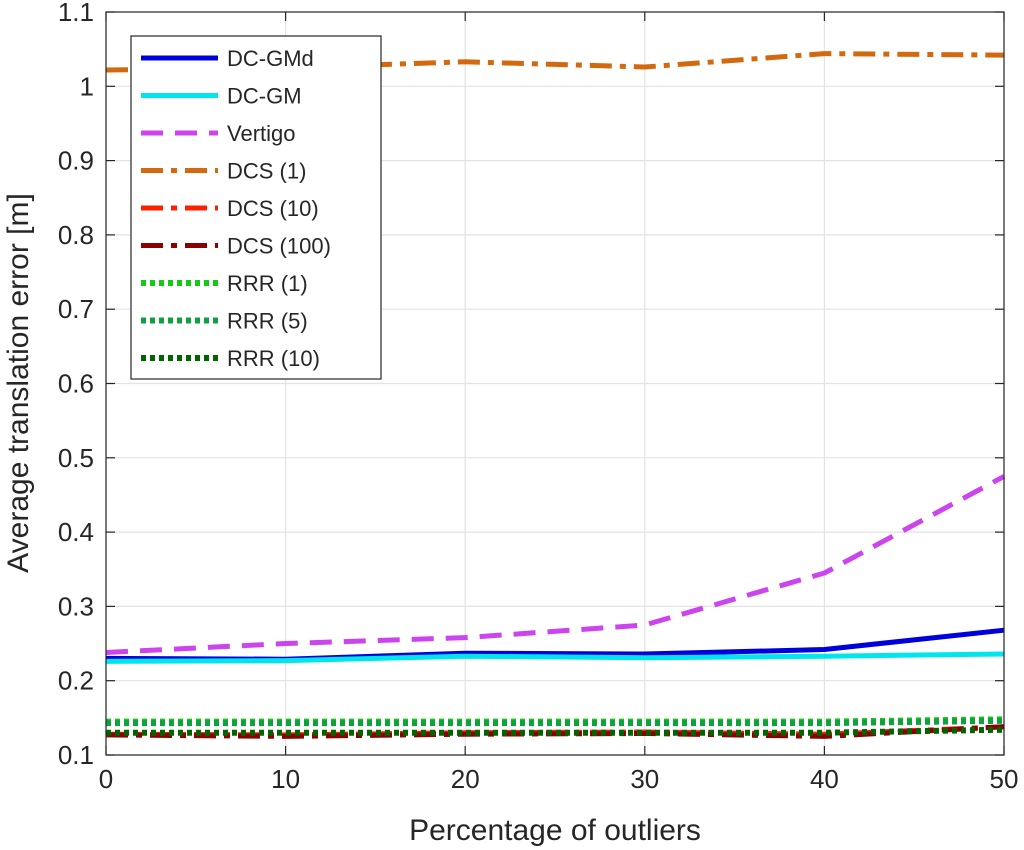 This screenshot has height=850, width=1024. Describe the element at coordinates (76, 755) in the screenshot. I see `y-tick-label: 0.1` at that location.